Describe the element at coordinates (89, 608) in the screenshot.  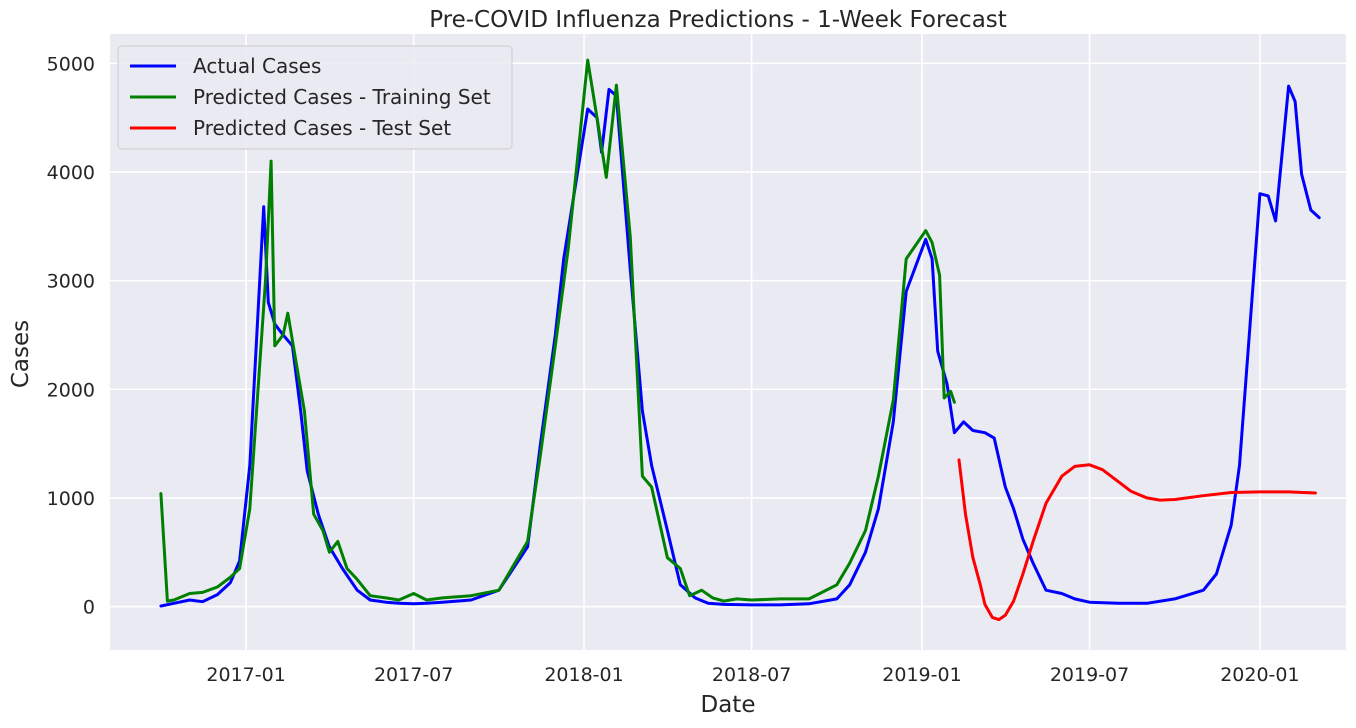
I see `y-tick-label: 0` at that location.